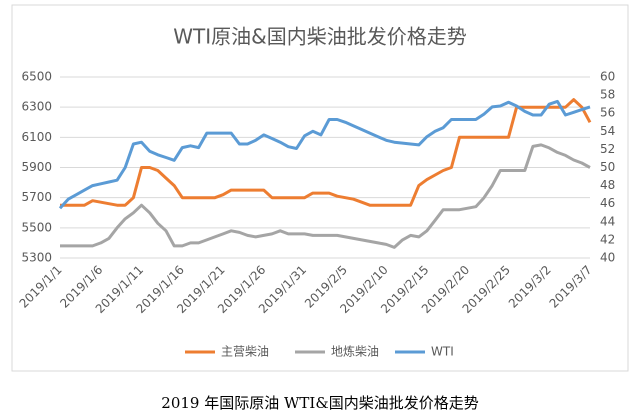  Describe the element at coordinates (319, 403) in the screenshot. I see `caption: 2019 年国际原油 WTI&国内柴油批发价格走势` at that location.